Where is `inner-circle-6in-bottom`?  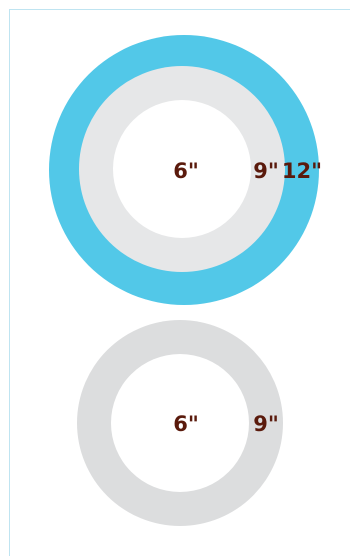
inner-circle-6in-bottom is located at coordinates (180, 423).